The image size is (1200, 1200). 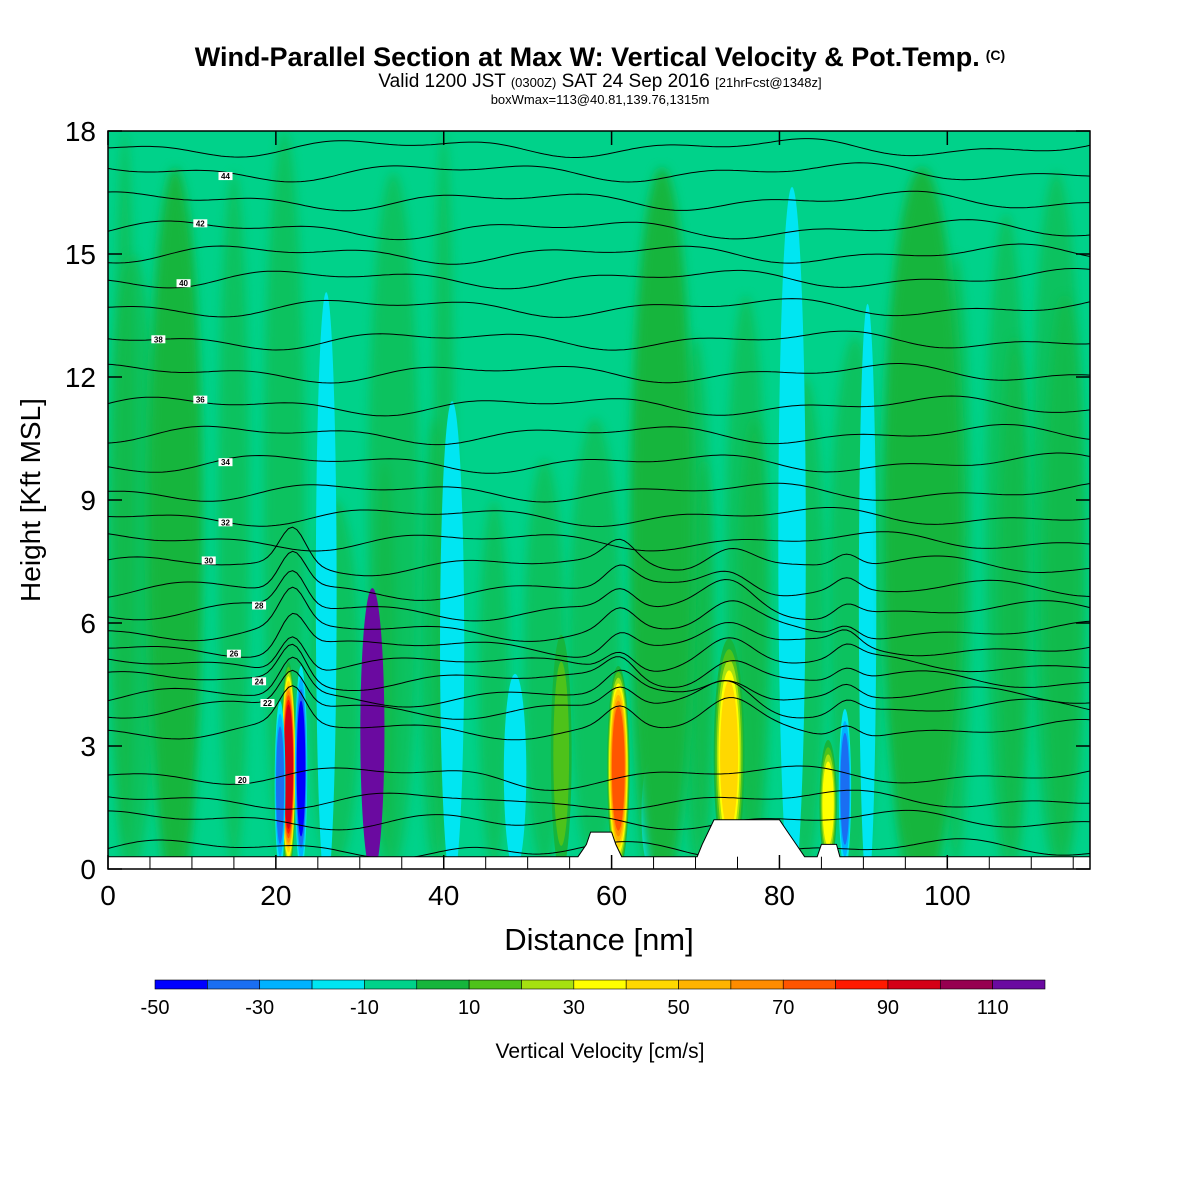 I want to click on contour-label: 30, so click(x=208, y=560).